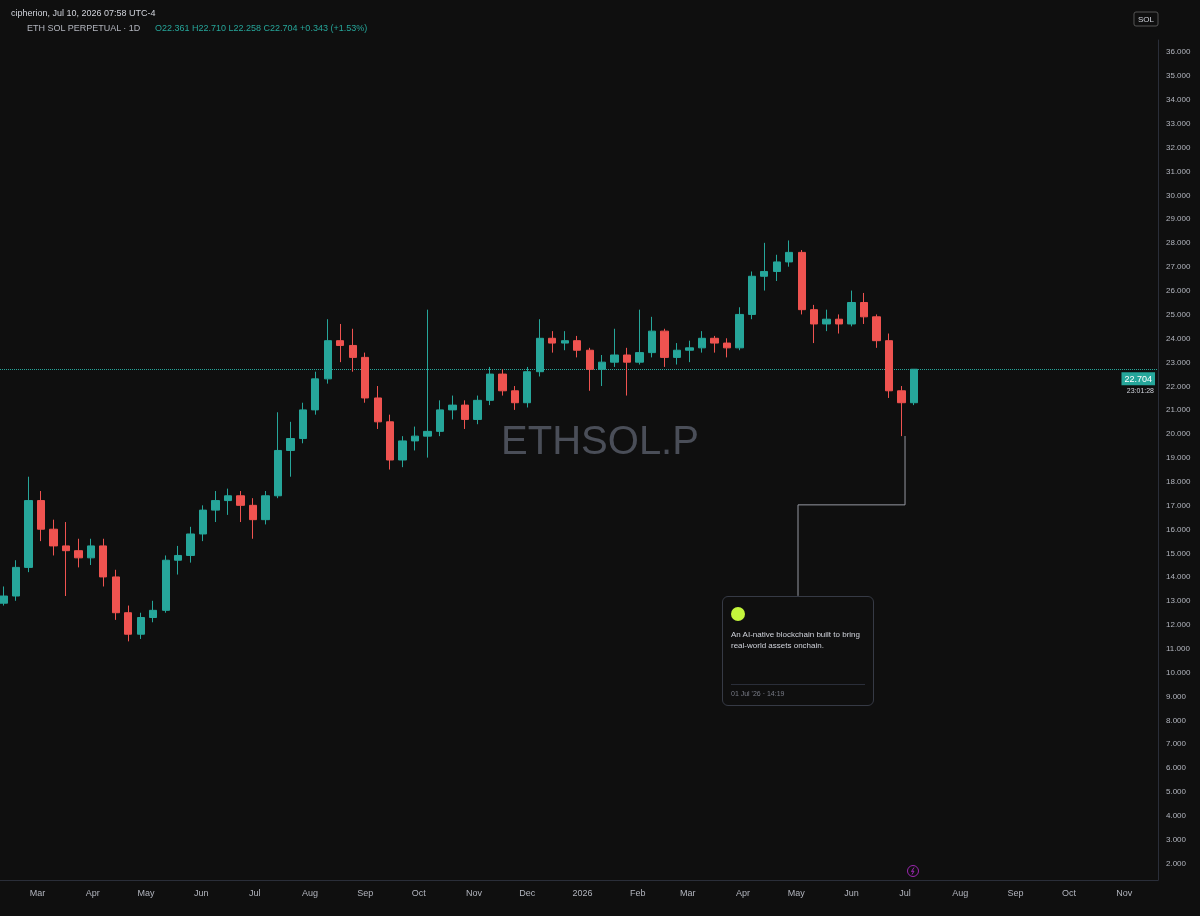 The width and height of the screenshot is (1200, 916). Describe the element at coordinates (1179, 481) in the screenshot. I see `y-tick-label: 18.000` at that location.